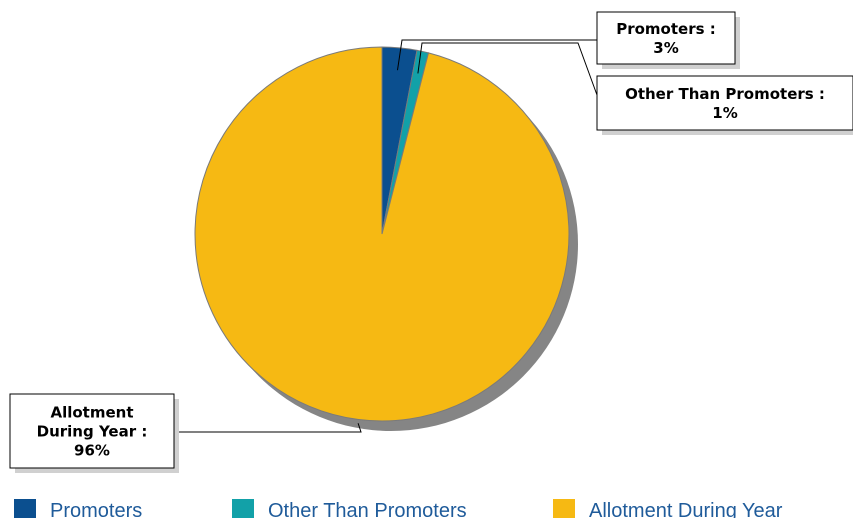 This screenshot has height=518, width=853. I want to click on data-label-line: Allotment, so click(91, 413).